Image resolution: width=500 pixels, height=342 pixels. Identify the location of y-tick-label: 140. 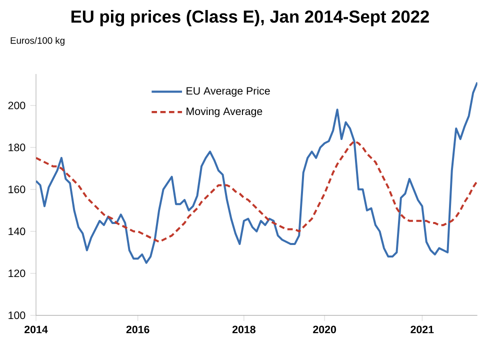
(17, 232).